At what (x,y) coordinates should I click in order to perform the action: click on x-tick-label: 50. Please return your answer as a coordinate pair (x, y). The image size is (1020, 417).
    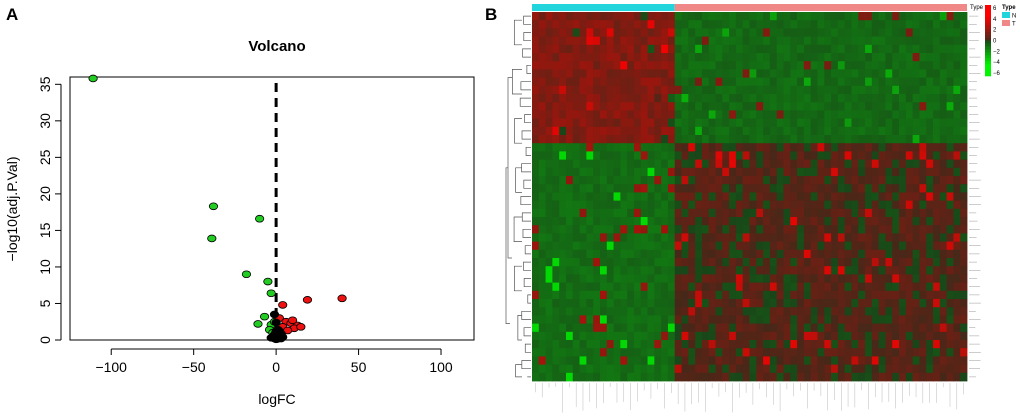
    Looking at the image, I should click on (359, 367).